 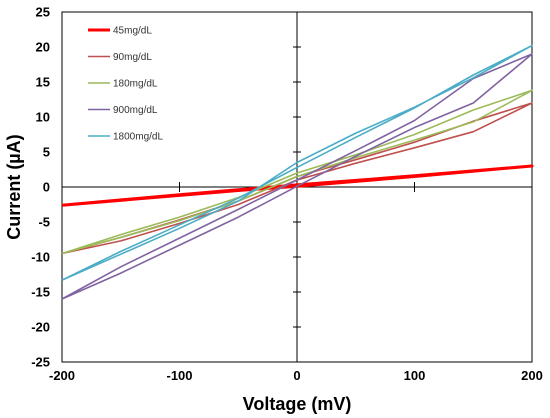 I want to click on y-tick-label: 5, so click(x=46, y=152).